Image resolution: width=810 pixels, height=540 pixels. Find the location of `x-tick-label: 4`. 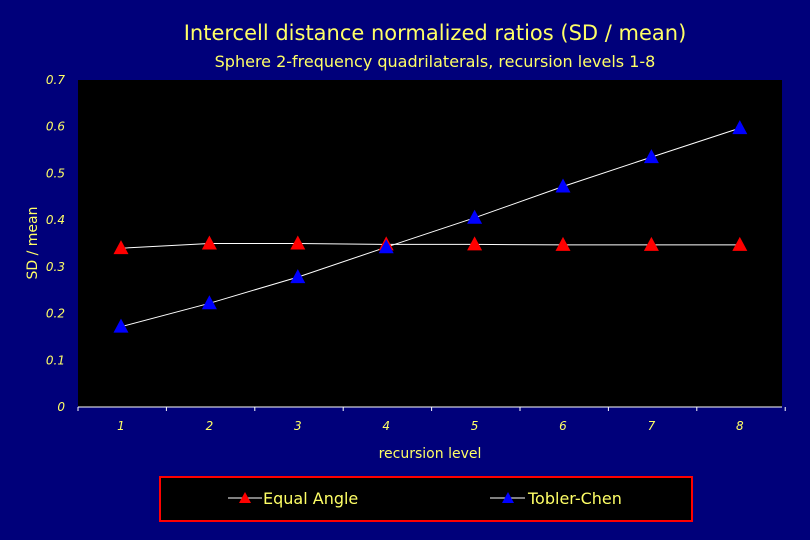

x-tick-label: 4 is located at coordinates (386, 426).